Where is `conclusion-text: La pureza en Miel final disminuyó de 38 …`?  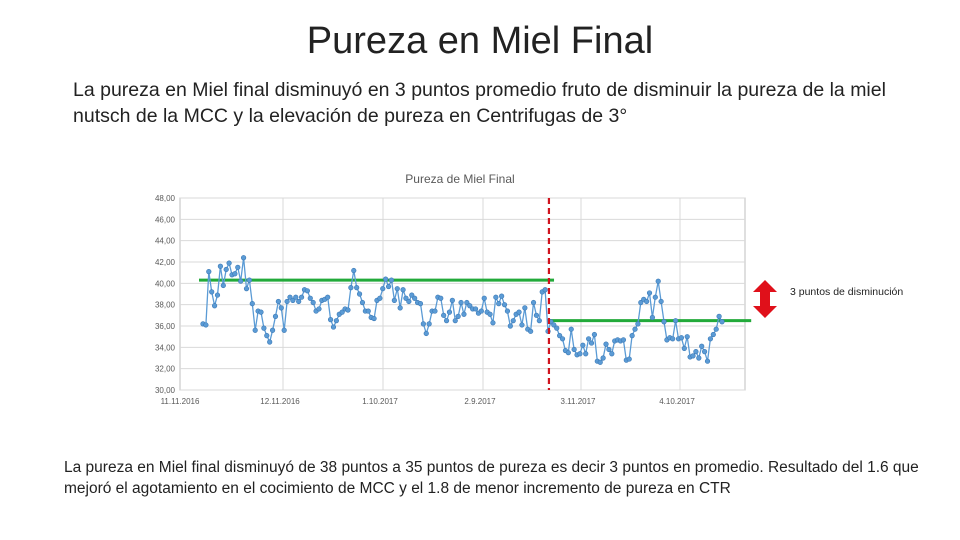 conclusion-text: La pureza en Miel final disminuyó de 38 … is located at coordinates (491, 478).